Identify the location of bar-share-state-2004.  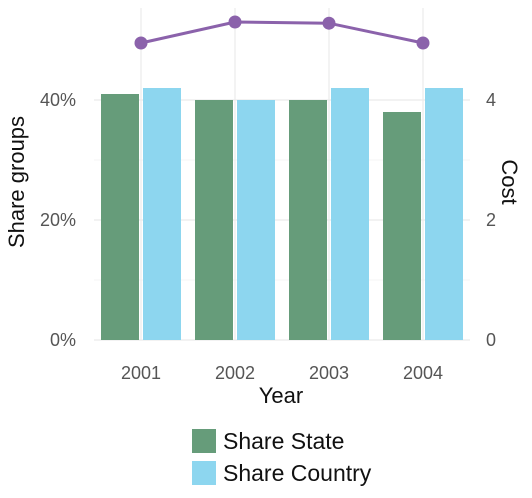
(402, 226).